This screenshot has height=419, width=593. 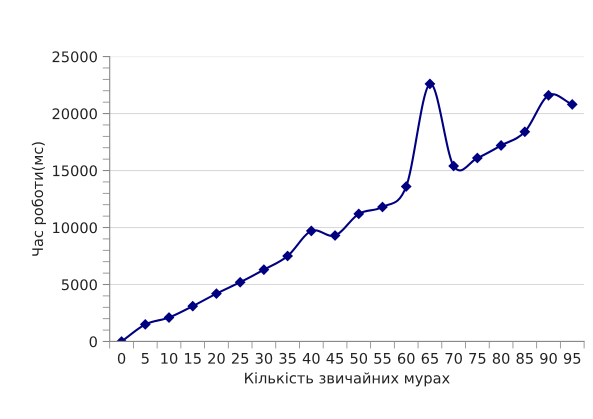 What do you see at coordinates (430, 358) in the screenshot?
I see `x-tick-label: 65` at bounding box center [430, 358].